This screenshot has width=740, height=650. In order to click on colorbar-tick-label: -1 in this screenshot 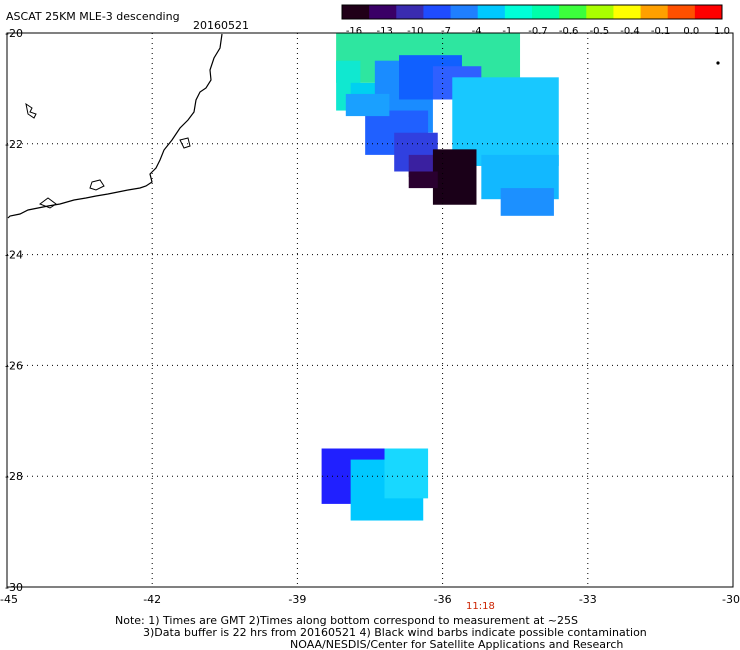, I will do `click(507, 31)`.